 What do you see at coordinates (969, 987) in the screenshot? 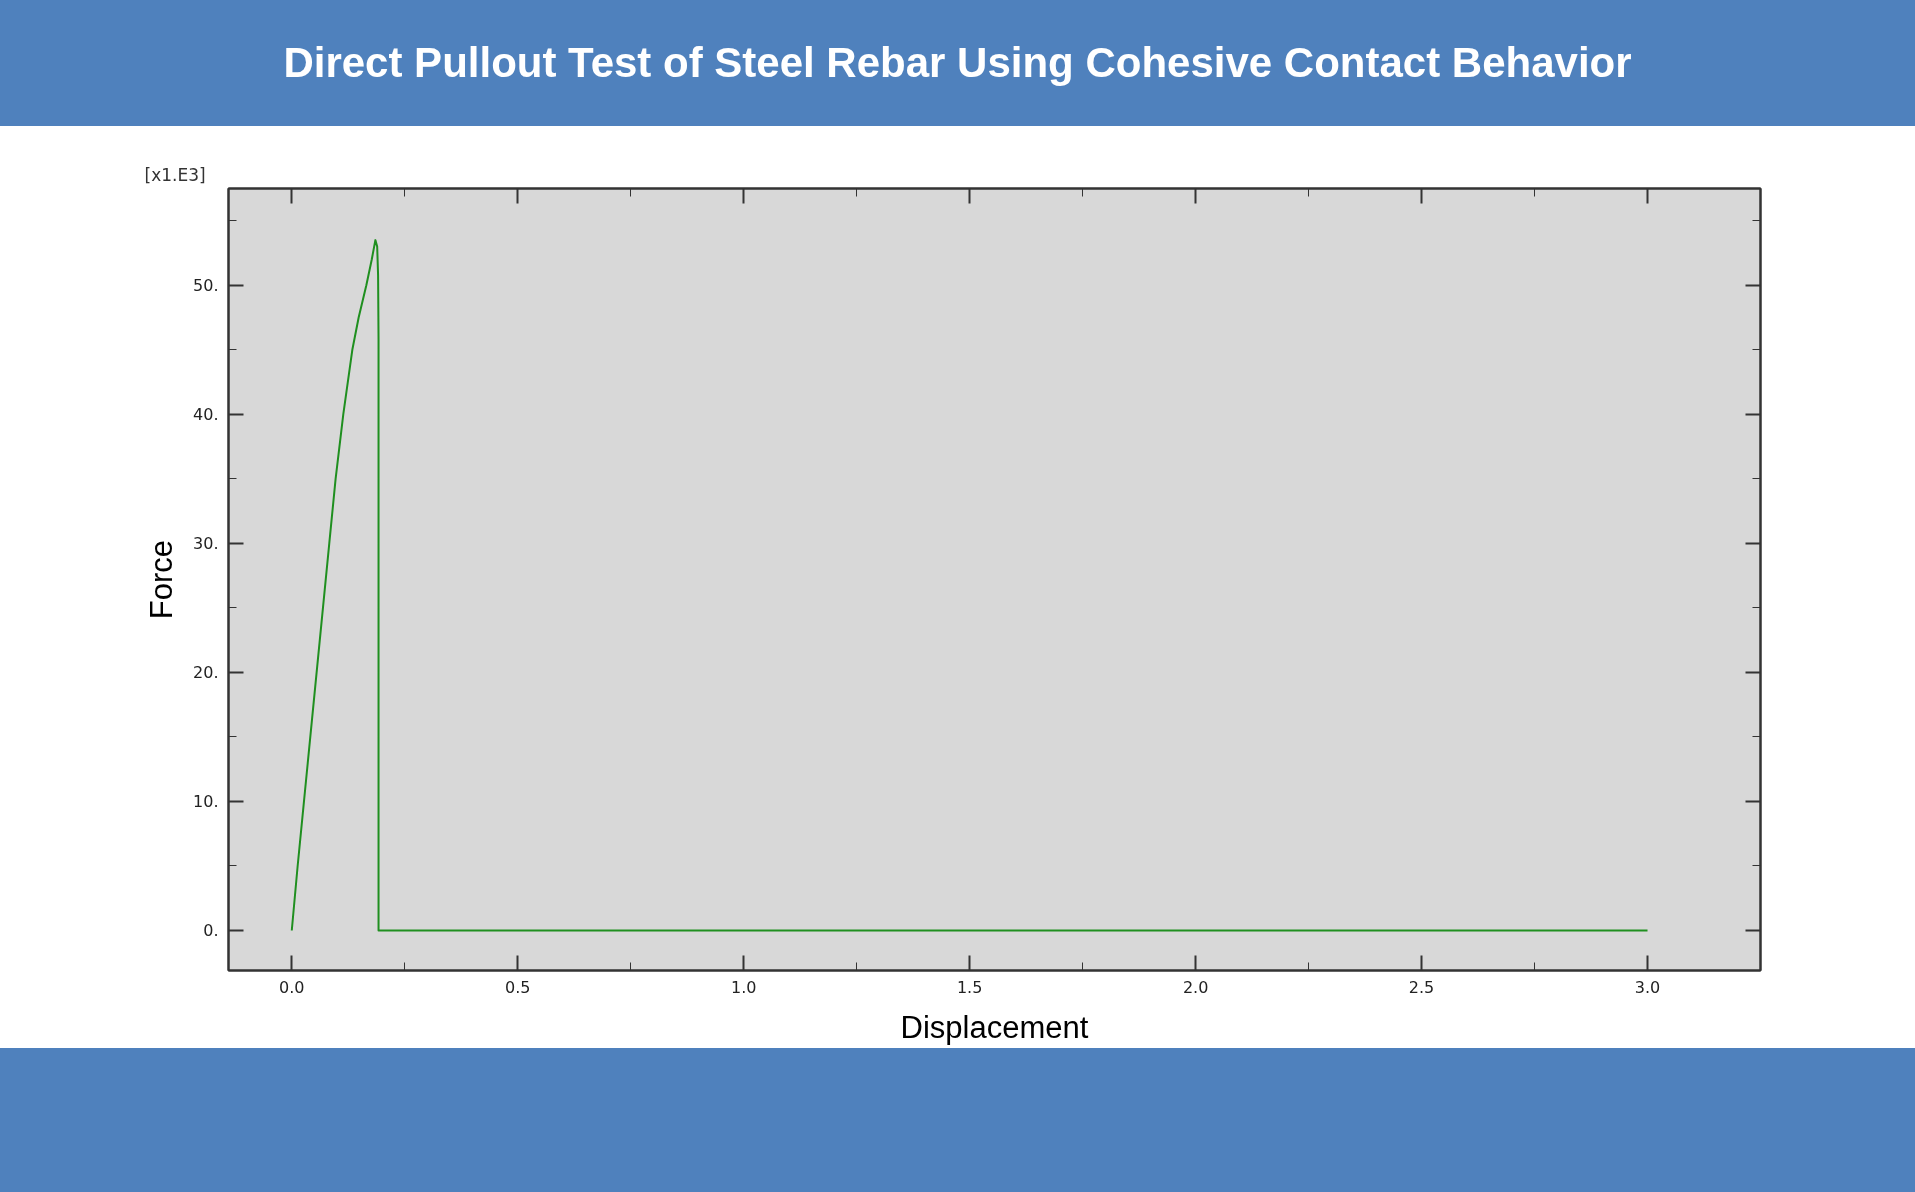
I see `x-tick-label: 1.5` at bounding box center [969, 987].